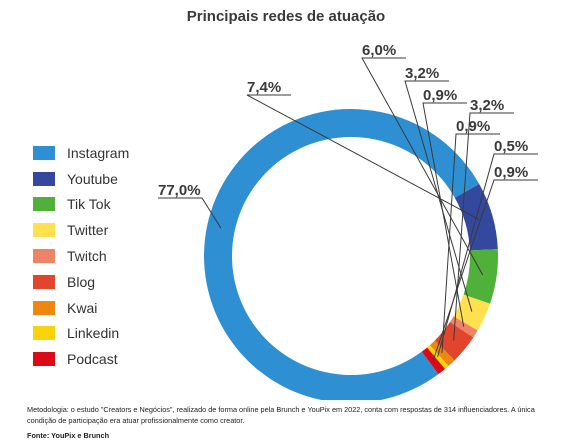 This screenshot has width=572, height=445. What do you see at coordinates (438, 357) in the screenshot?
I see `slice-linkedin` at bounding box center [438, 357].